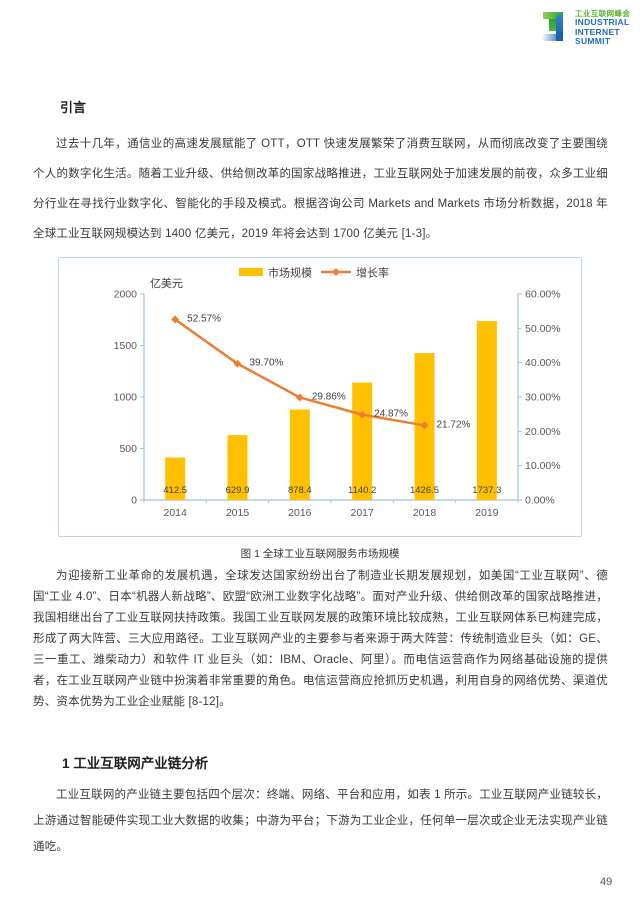 The height and width of the screenshot is (916, 640). Describe the element at coordinates (486, 490) in the screenshot. I see `svg-text: 1737.3` at that location.